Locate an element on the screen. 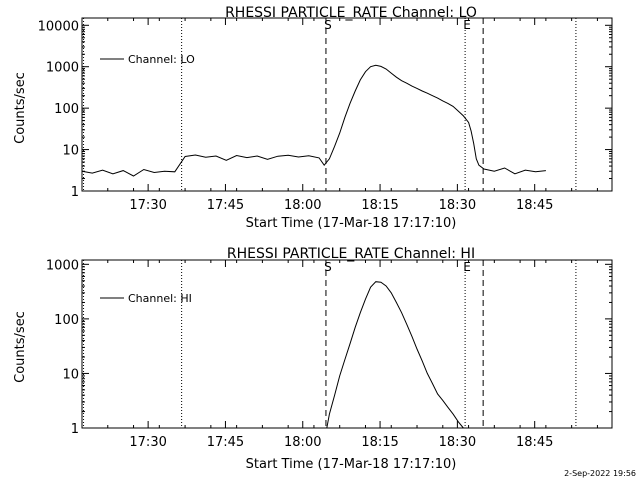  y-tick-label: 10000 is located at coordinates (58, 26).